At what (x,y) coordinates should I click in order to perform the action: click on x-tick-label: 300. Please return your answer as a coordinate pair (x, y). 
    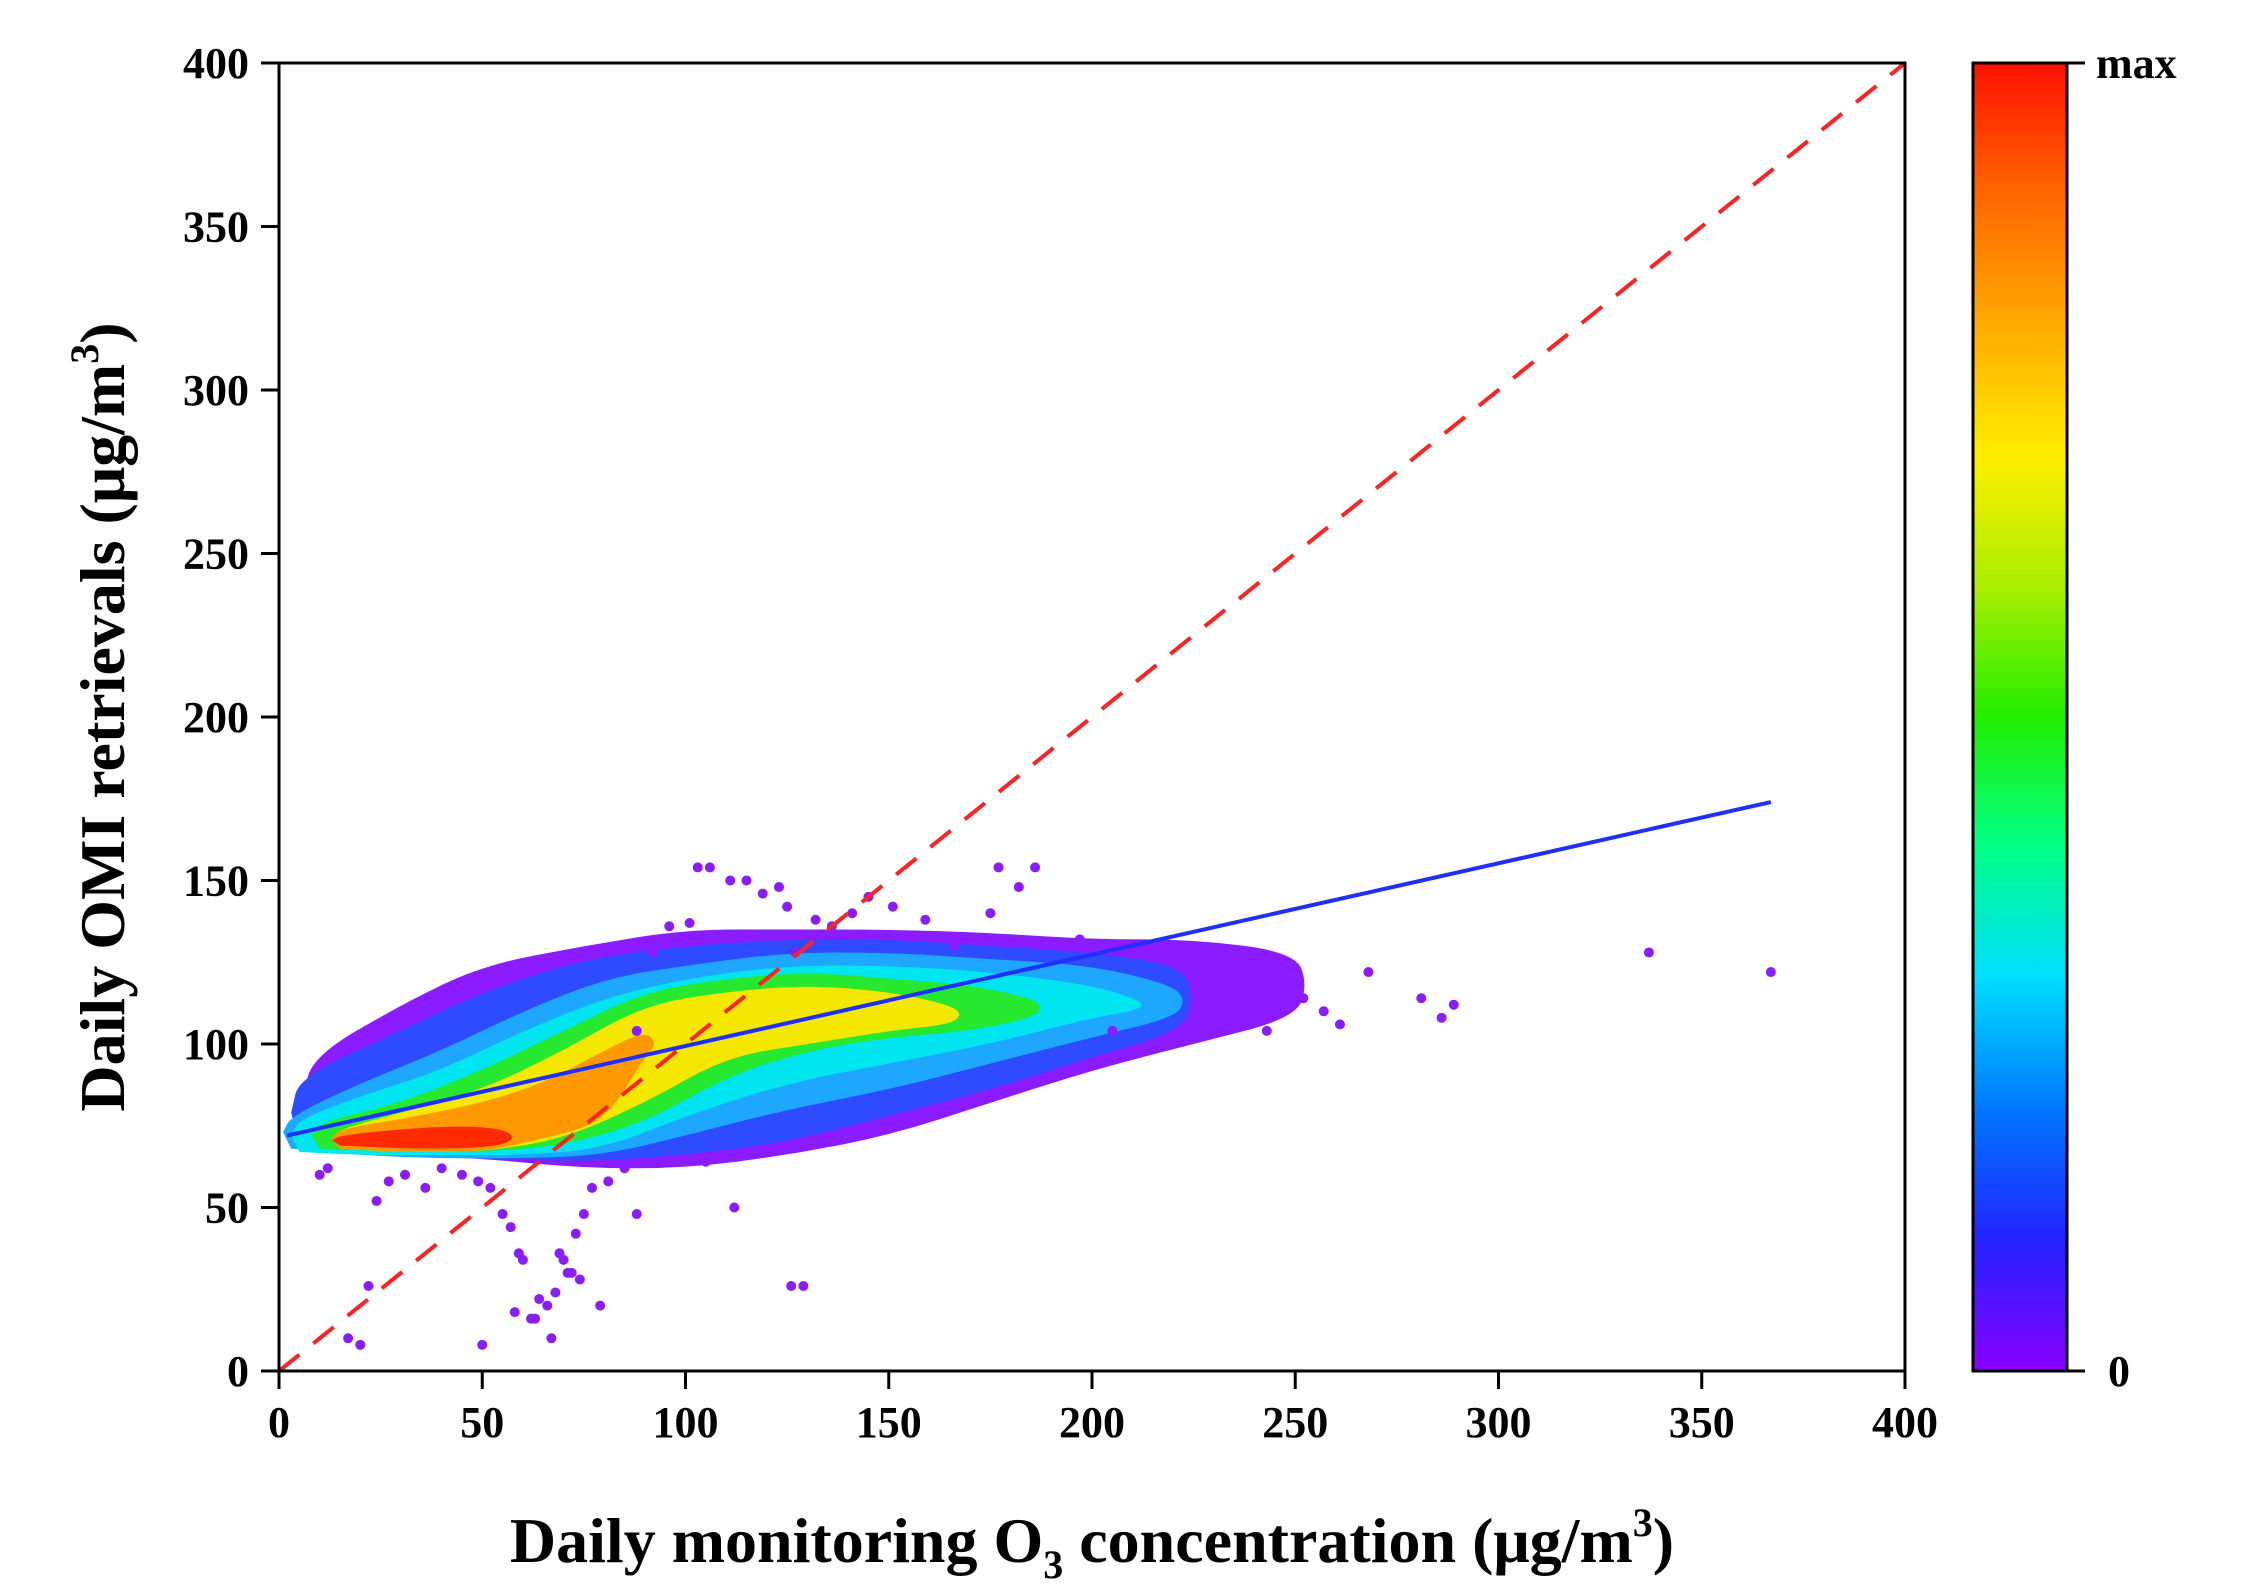
    Looking at the image, I should click on (1499, 1422).